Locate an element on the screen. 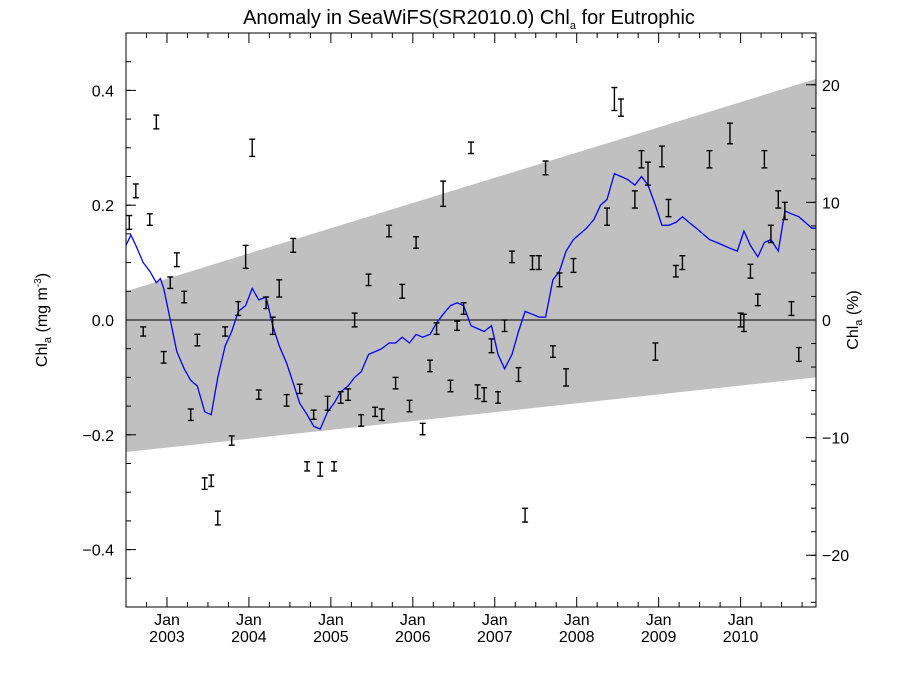 Image resolution: width=900 pixels, height=675 pixels. y2-tick-label: −20 is located at coordinates (835, 556).